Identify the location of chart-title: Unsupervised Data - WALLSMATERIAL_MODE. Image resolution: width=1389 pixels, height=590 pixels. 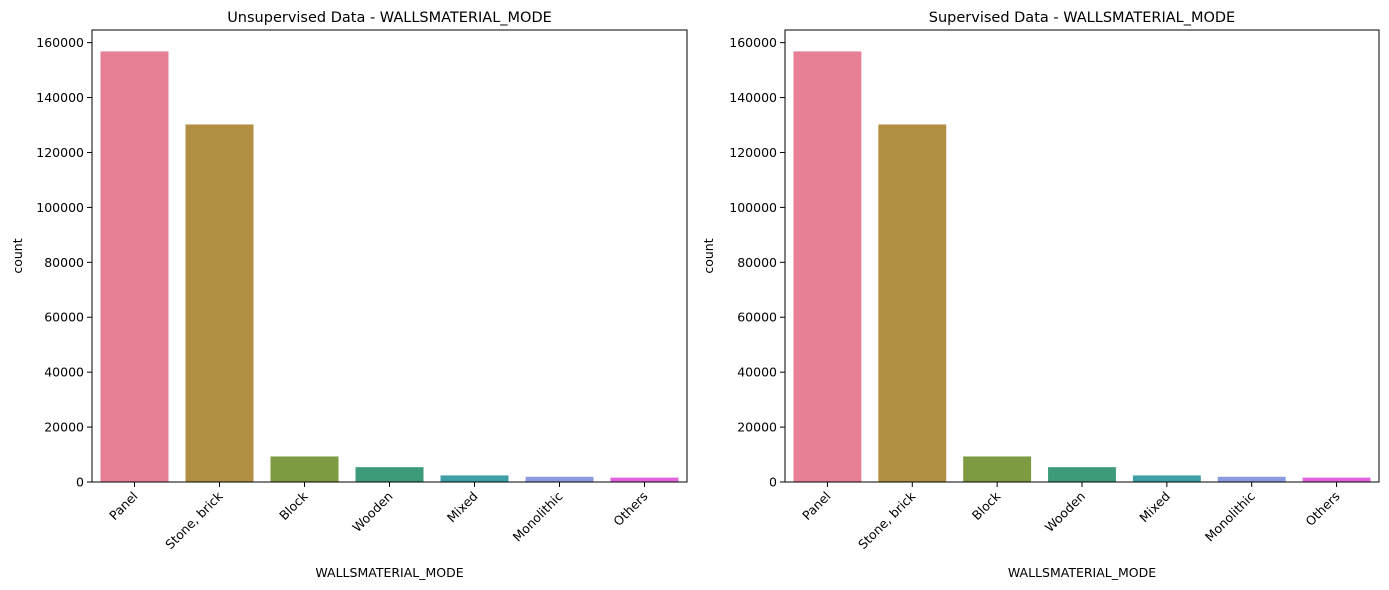
(389, 18).